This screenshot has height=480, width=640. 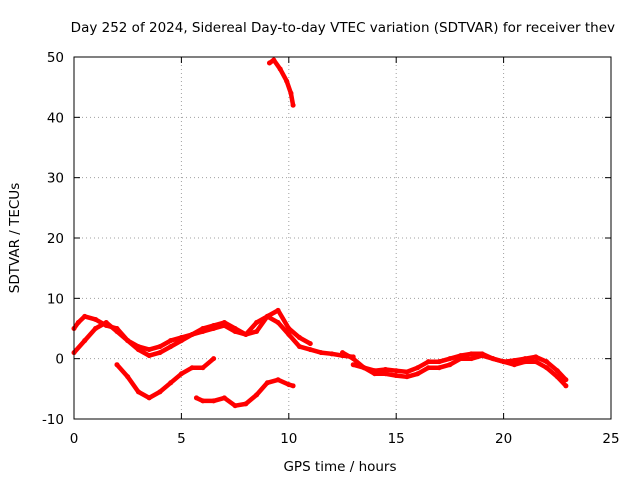 I want to click on y-axis-label: SDTVAR / TECUs, so click(x=15, y=238).